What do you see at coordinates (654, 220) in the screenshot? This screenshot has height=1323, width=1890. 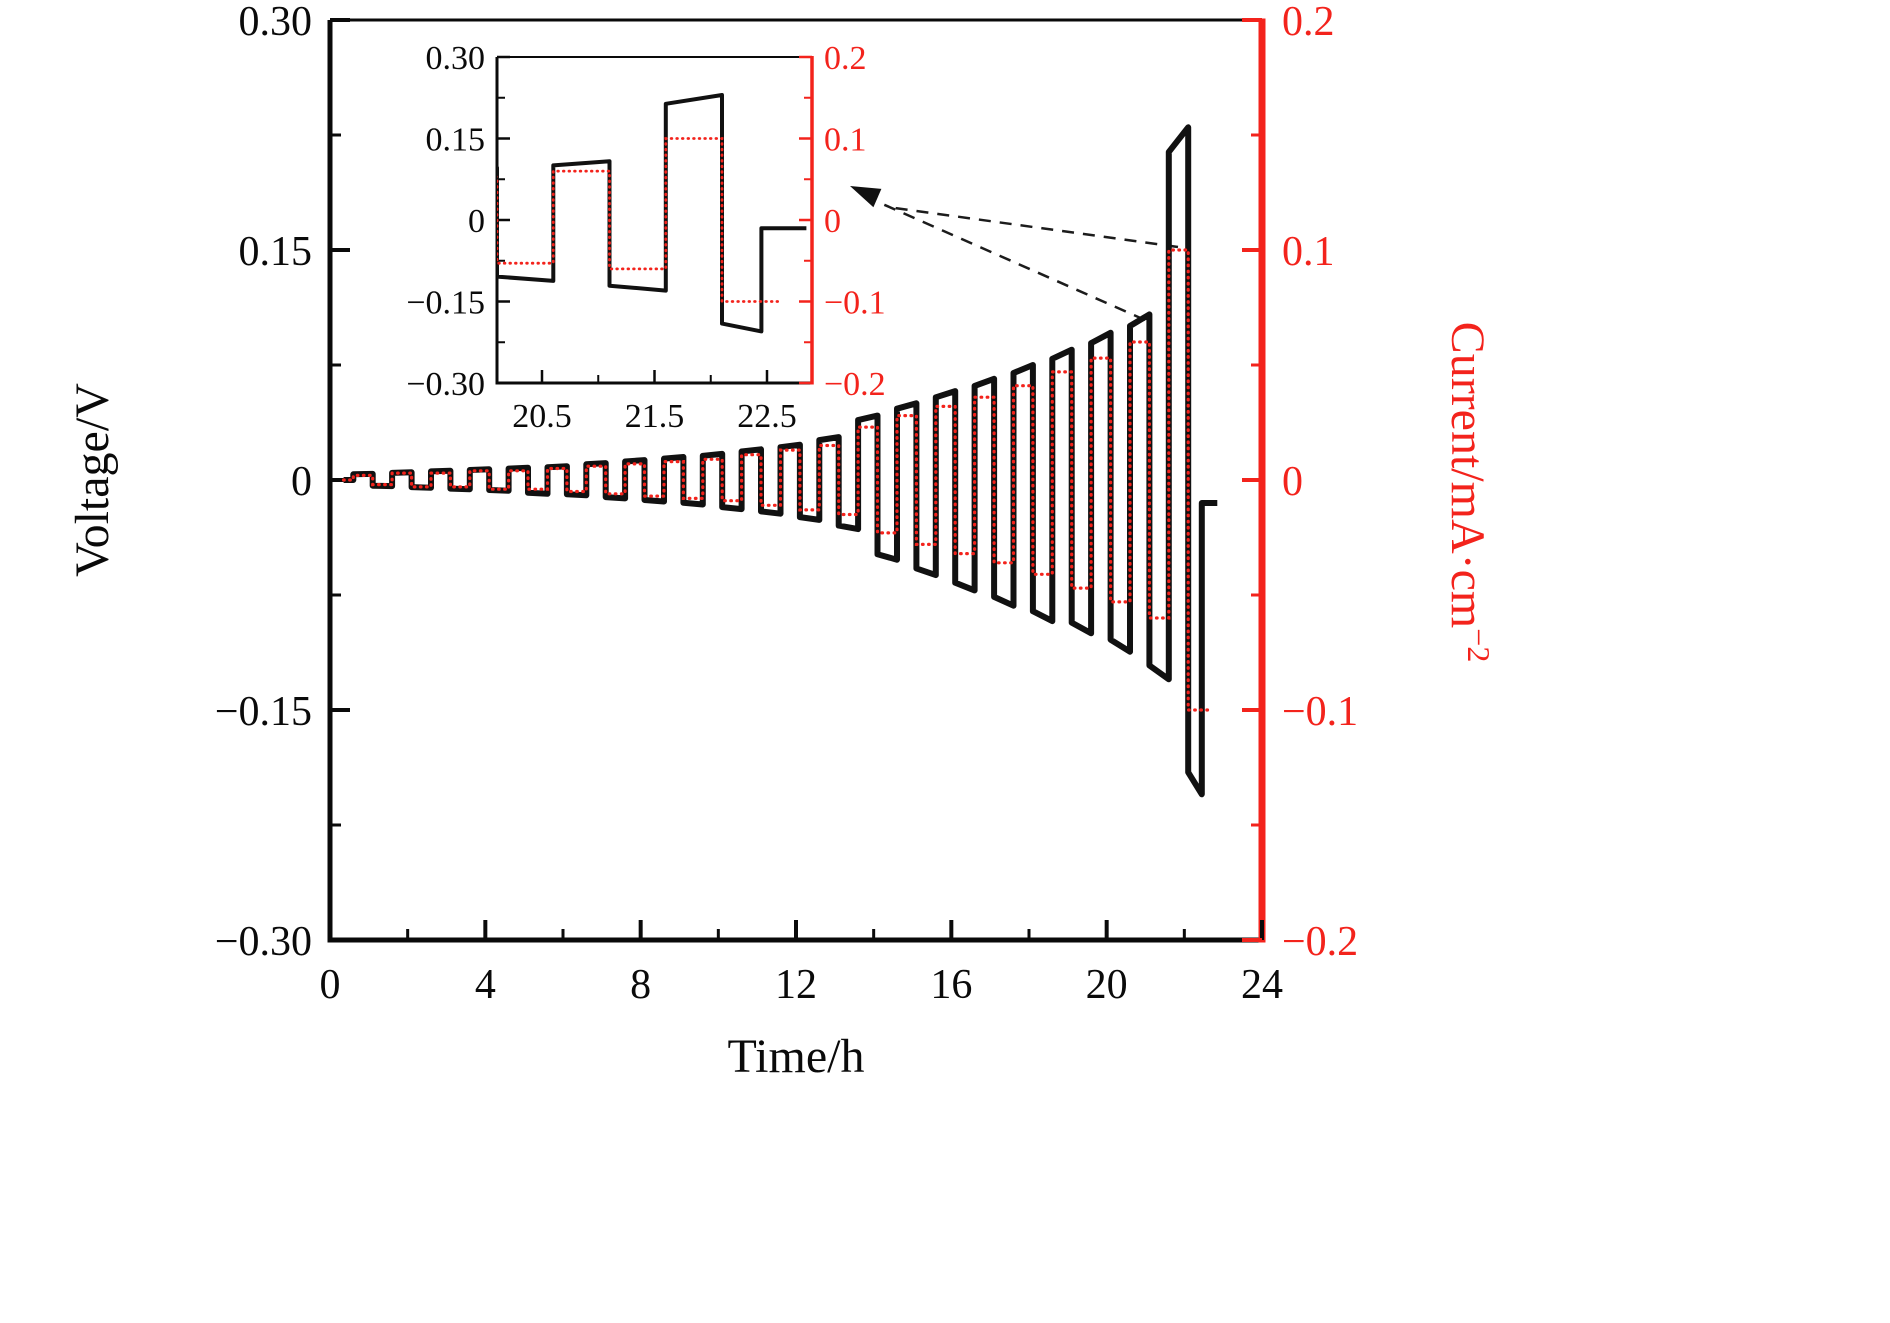 I see `inset-background` at bounding box center [654, 220].